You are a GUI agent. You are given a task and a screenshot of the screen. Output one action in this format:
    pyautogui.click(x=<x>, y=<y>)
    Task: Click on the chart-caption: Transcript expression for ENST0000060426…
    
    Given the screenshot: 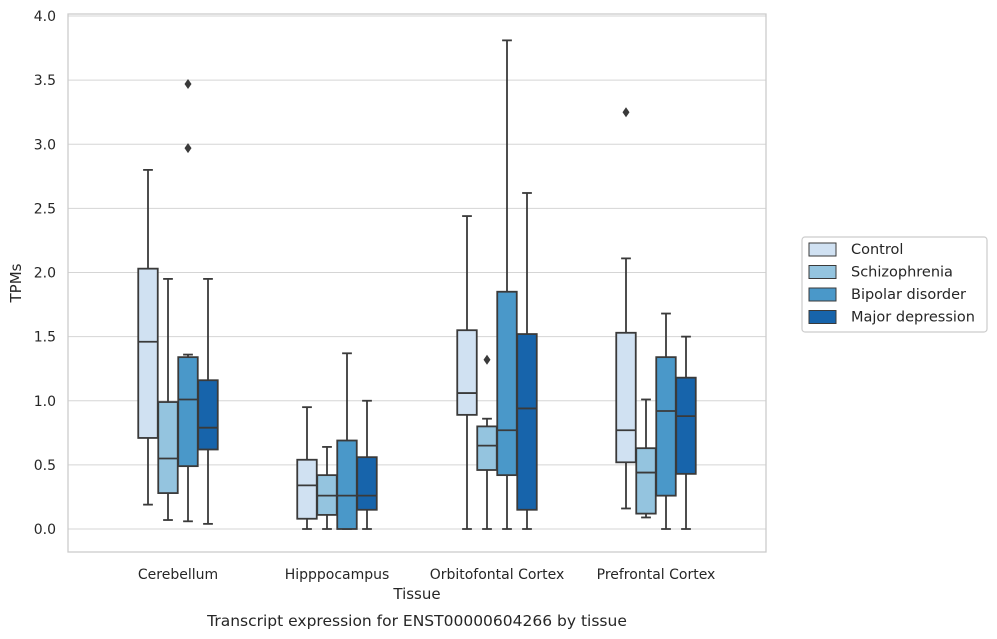 What is the action you would take?
    pyautogui.click(x=416, y=621)
    